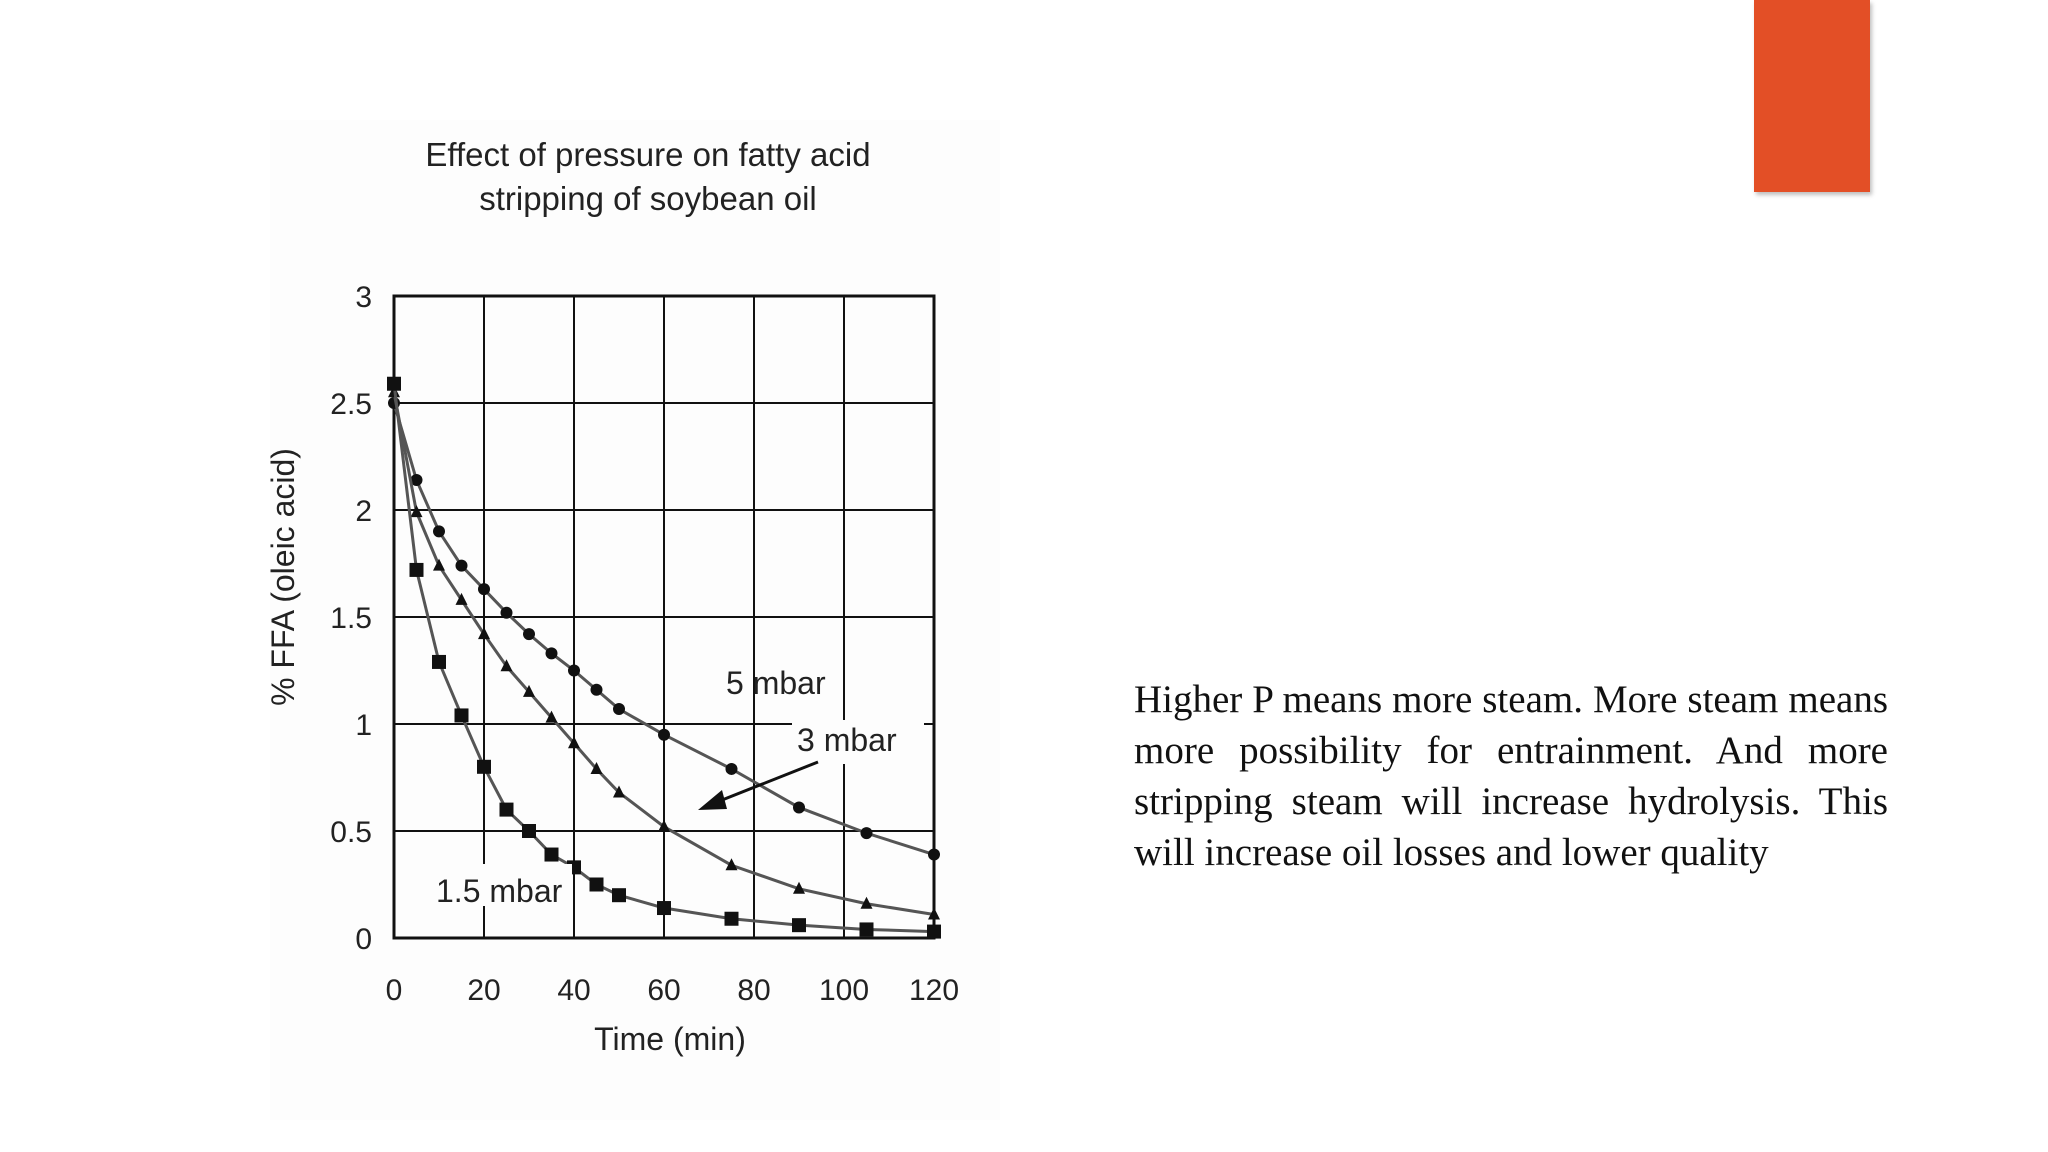 The height and width of the screenshot is (1152, 2048). I want to click on annotation-3-mbar-bg, so click(858, 742).